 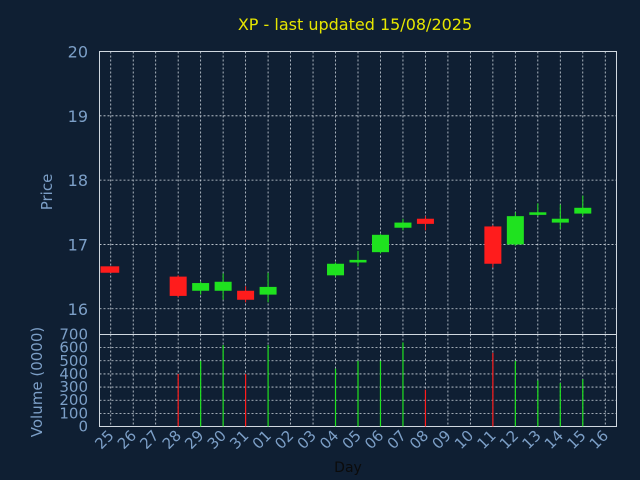 What do you see at coordinates (78, 52) in the screenshot?
I see `price-tick-label: 20` at bounding box center [78, 52].